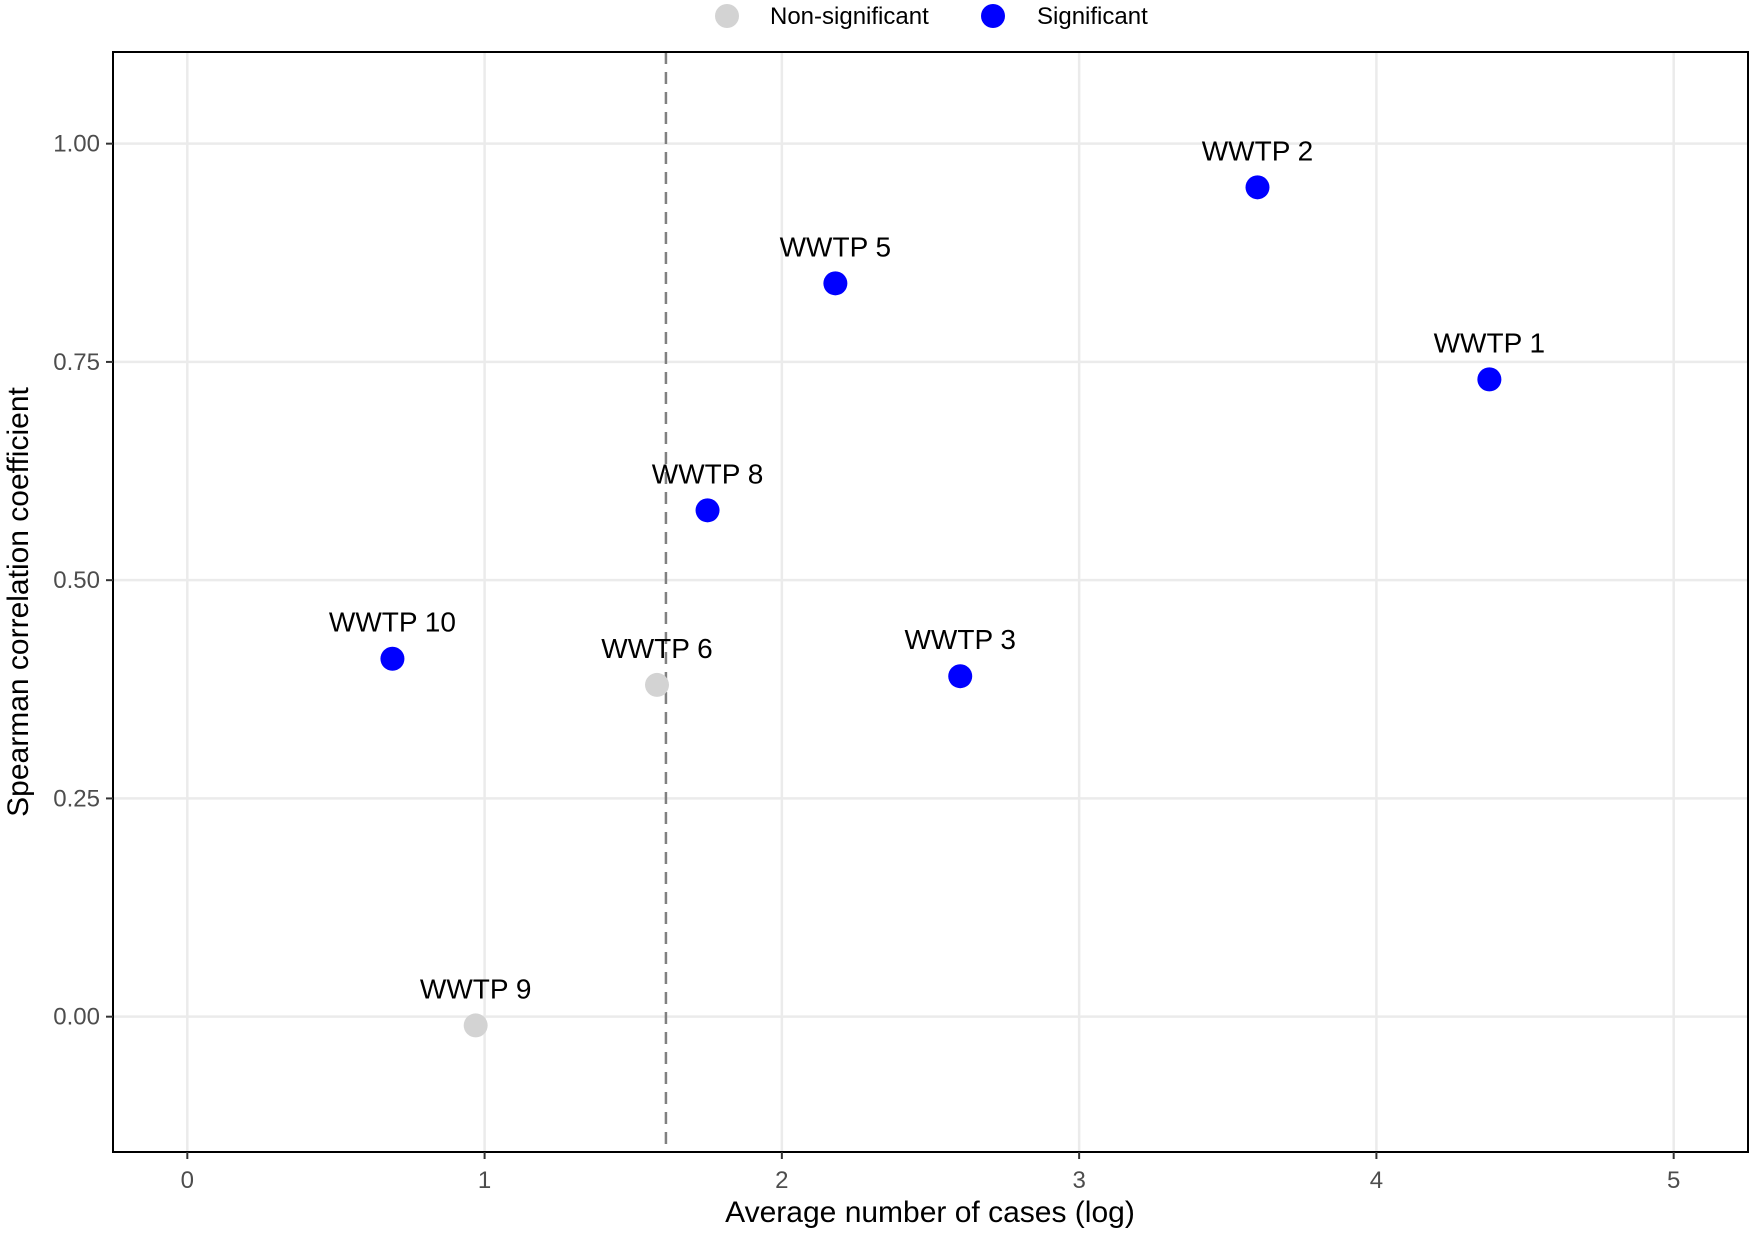  What do you see at coordinates (76, 362) in the screenshot?
I see `y-tick-label: 0.75` at bounding box center [76, 362].